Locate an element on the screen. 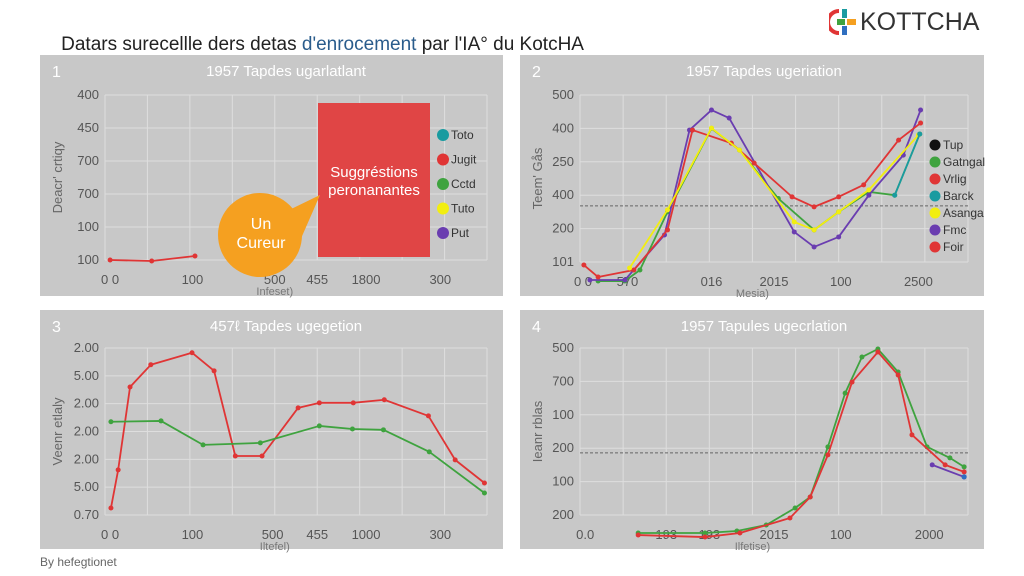 The image size is (1024, 576). logo-text: KOTTCHA is located at coordinates (920, 21).